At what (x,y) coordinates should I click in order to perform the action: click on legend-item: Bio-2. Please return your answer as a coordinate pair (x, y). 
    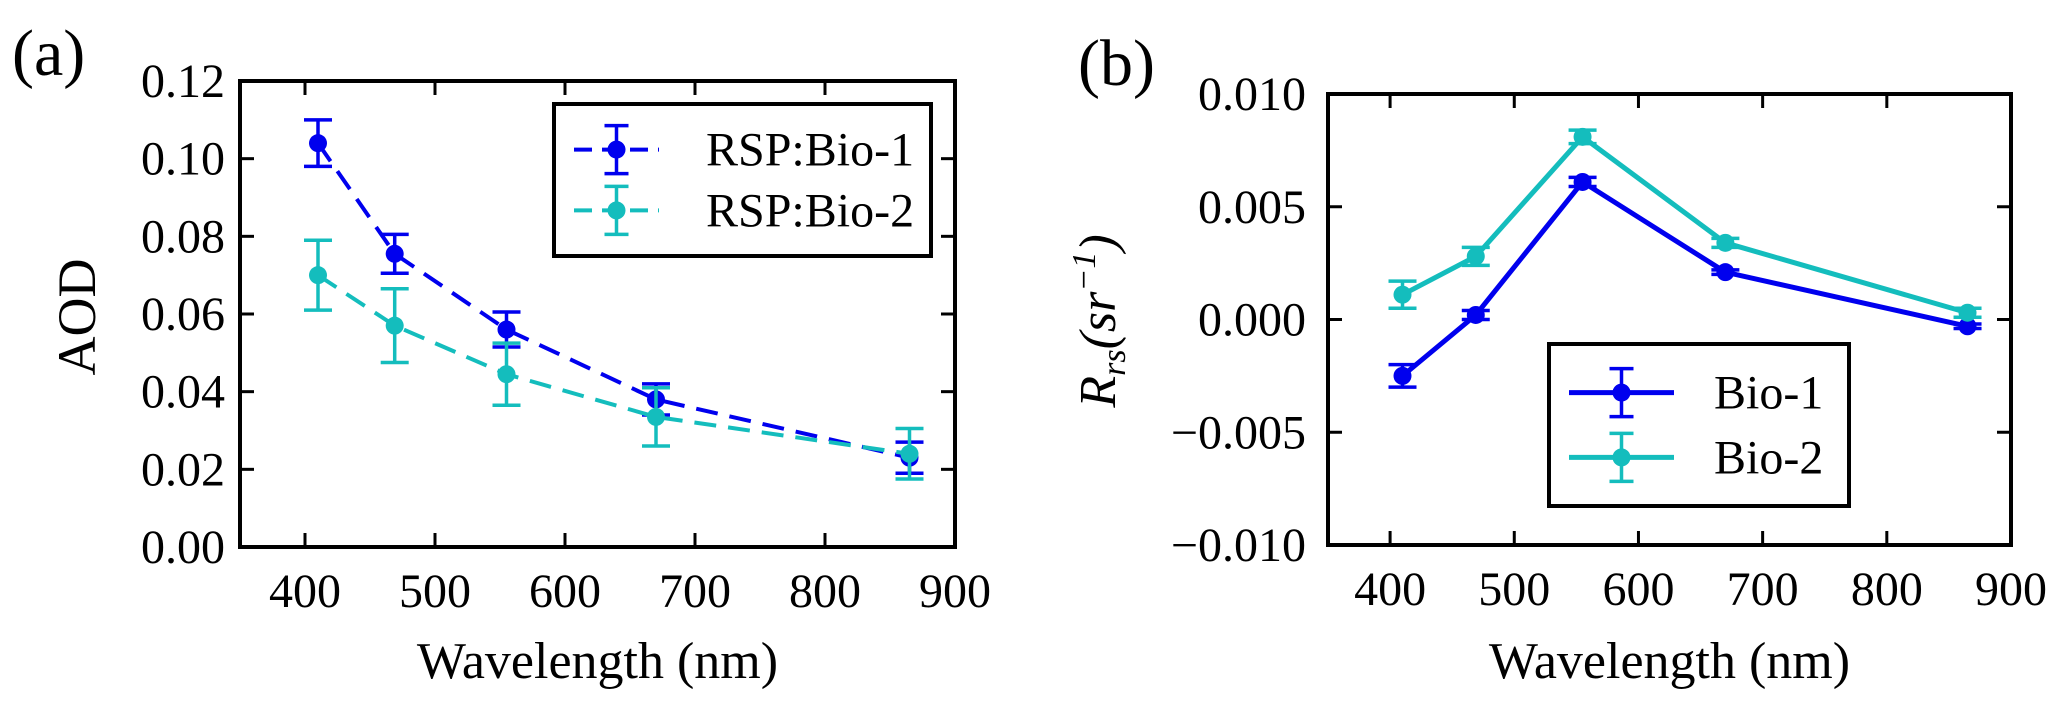
    Looking at the image, I should click on (1696, 457).